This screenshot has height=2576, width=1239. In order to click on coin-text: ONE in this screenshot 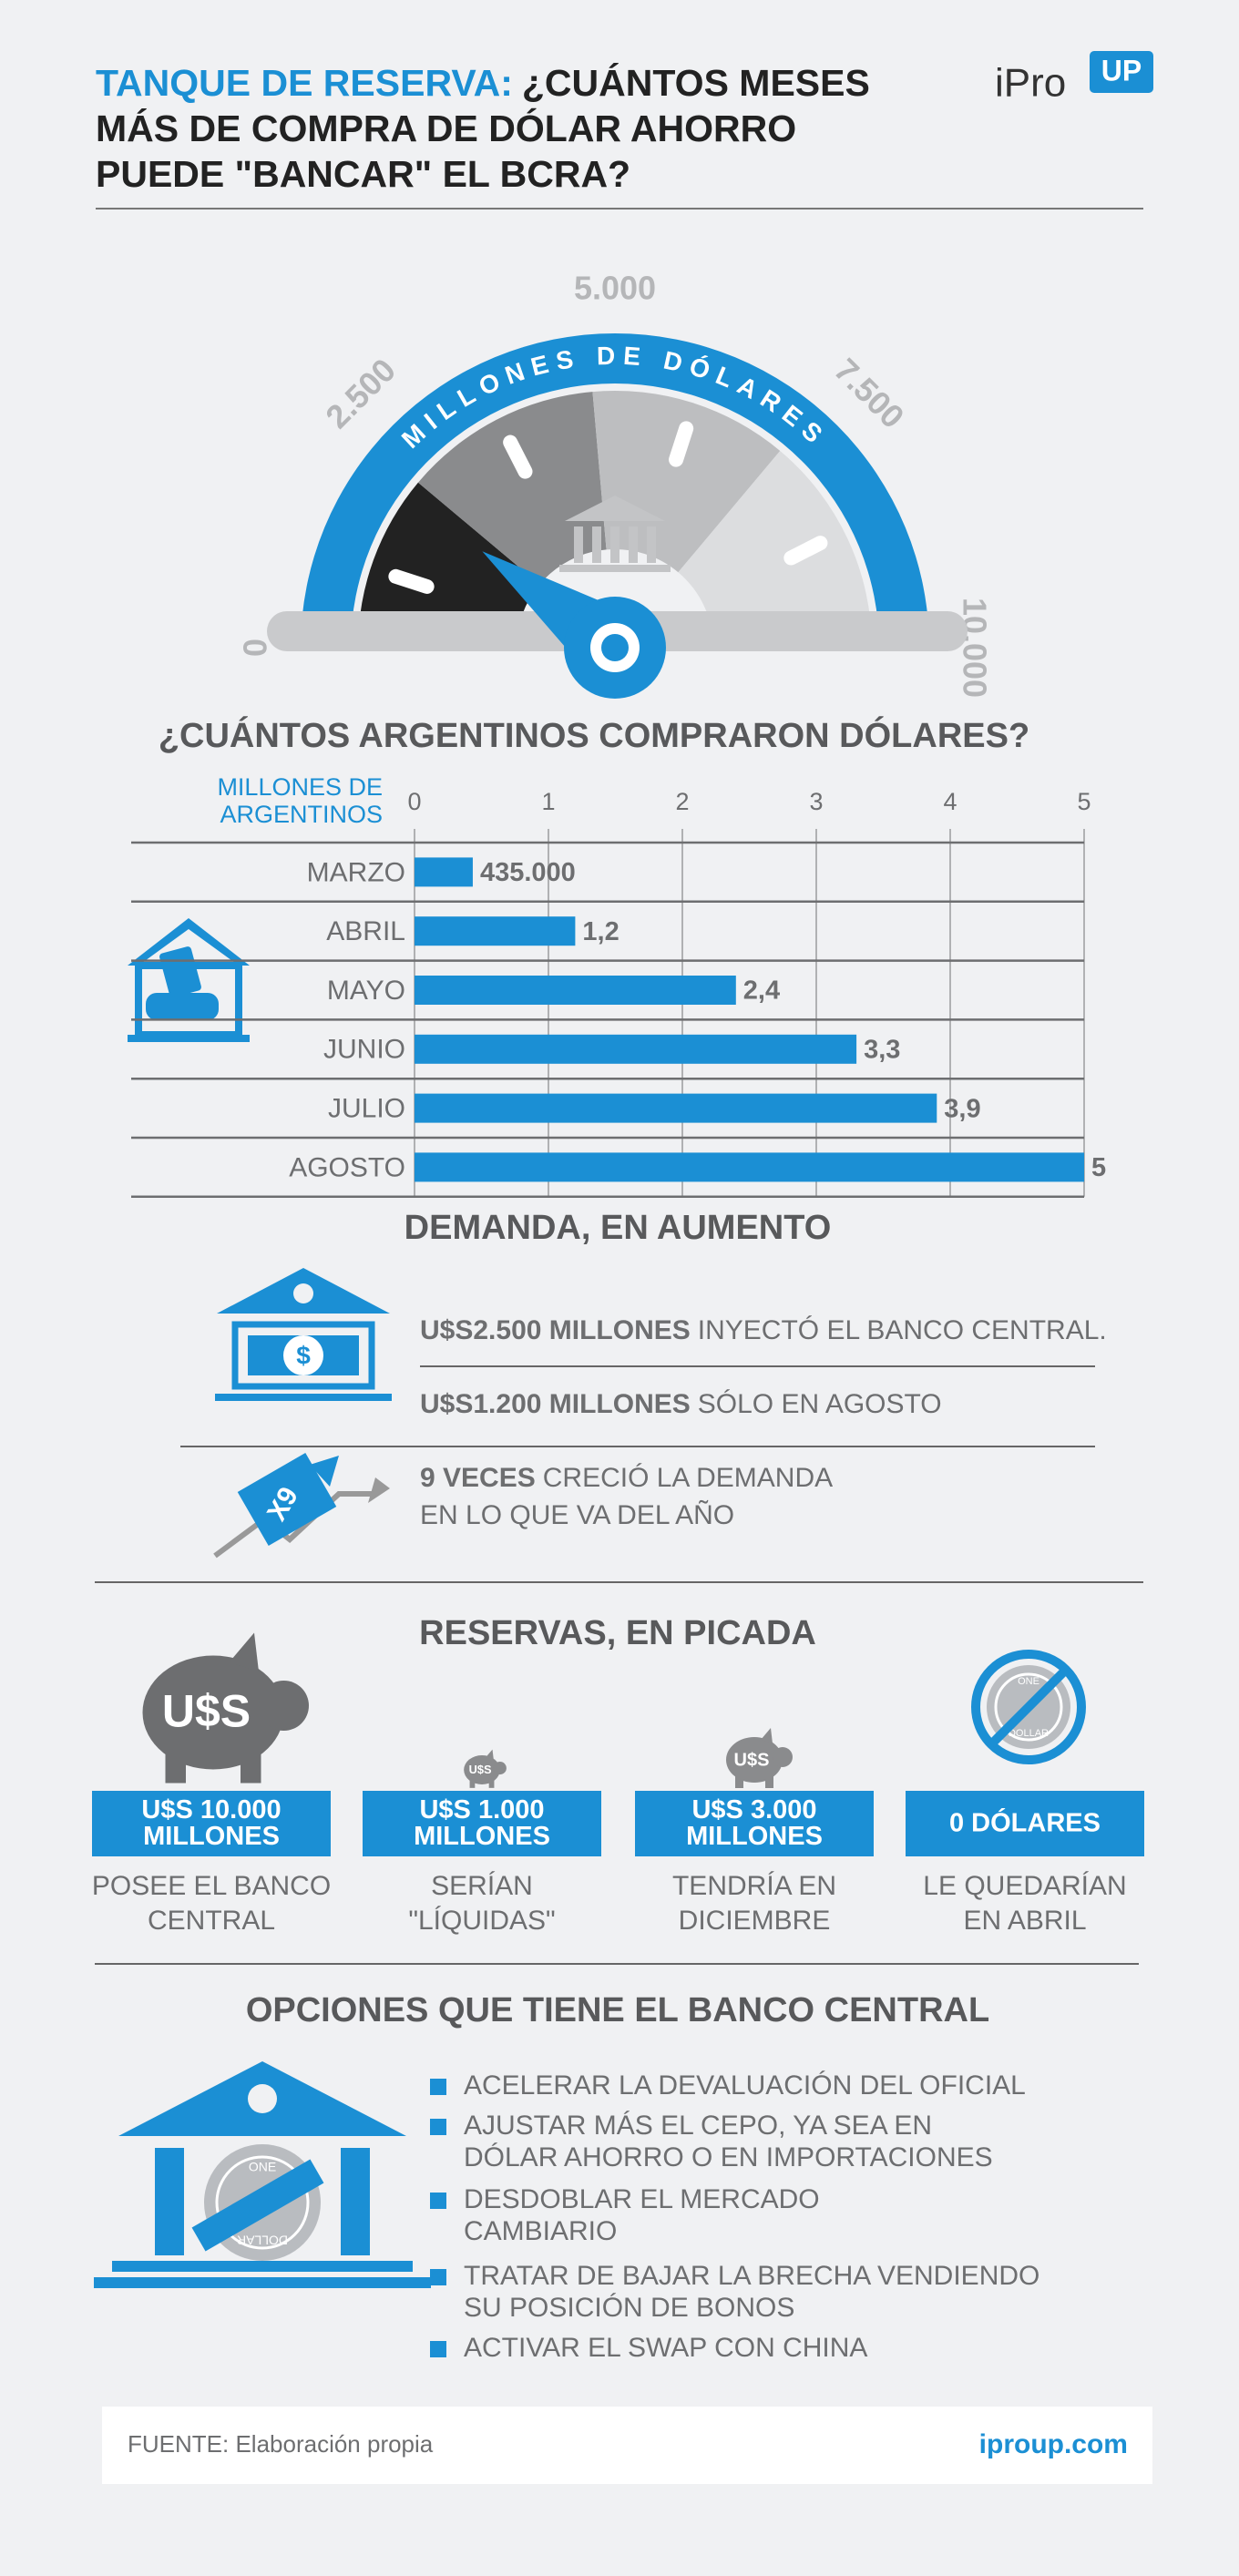, I will do `click(262, 2167)`.